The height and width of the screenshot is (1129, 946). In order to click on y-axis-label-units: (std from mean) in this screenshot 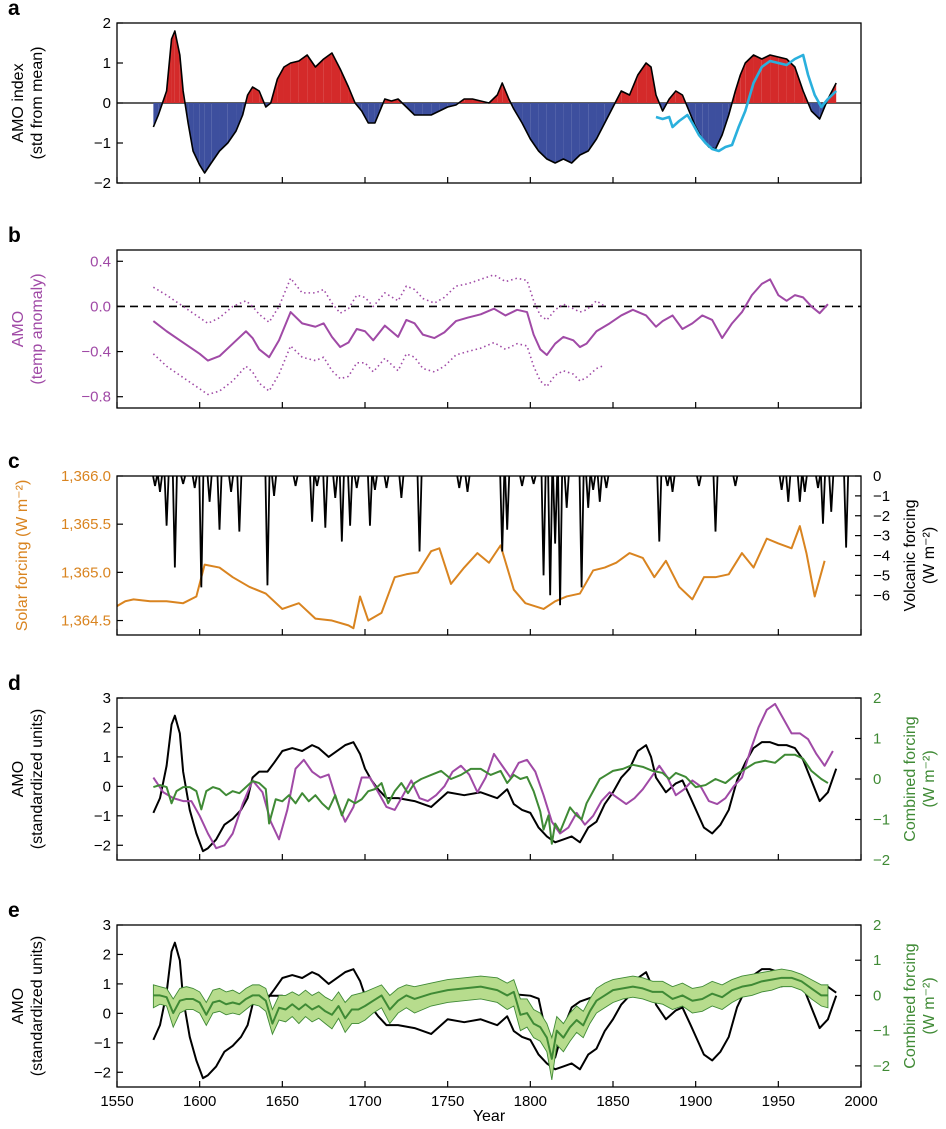, I will do `click(37, 103)`.